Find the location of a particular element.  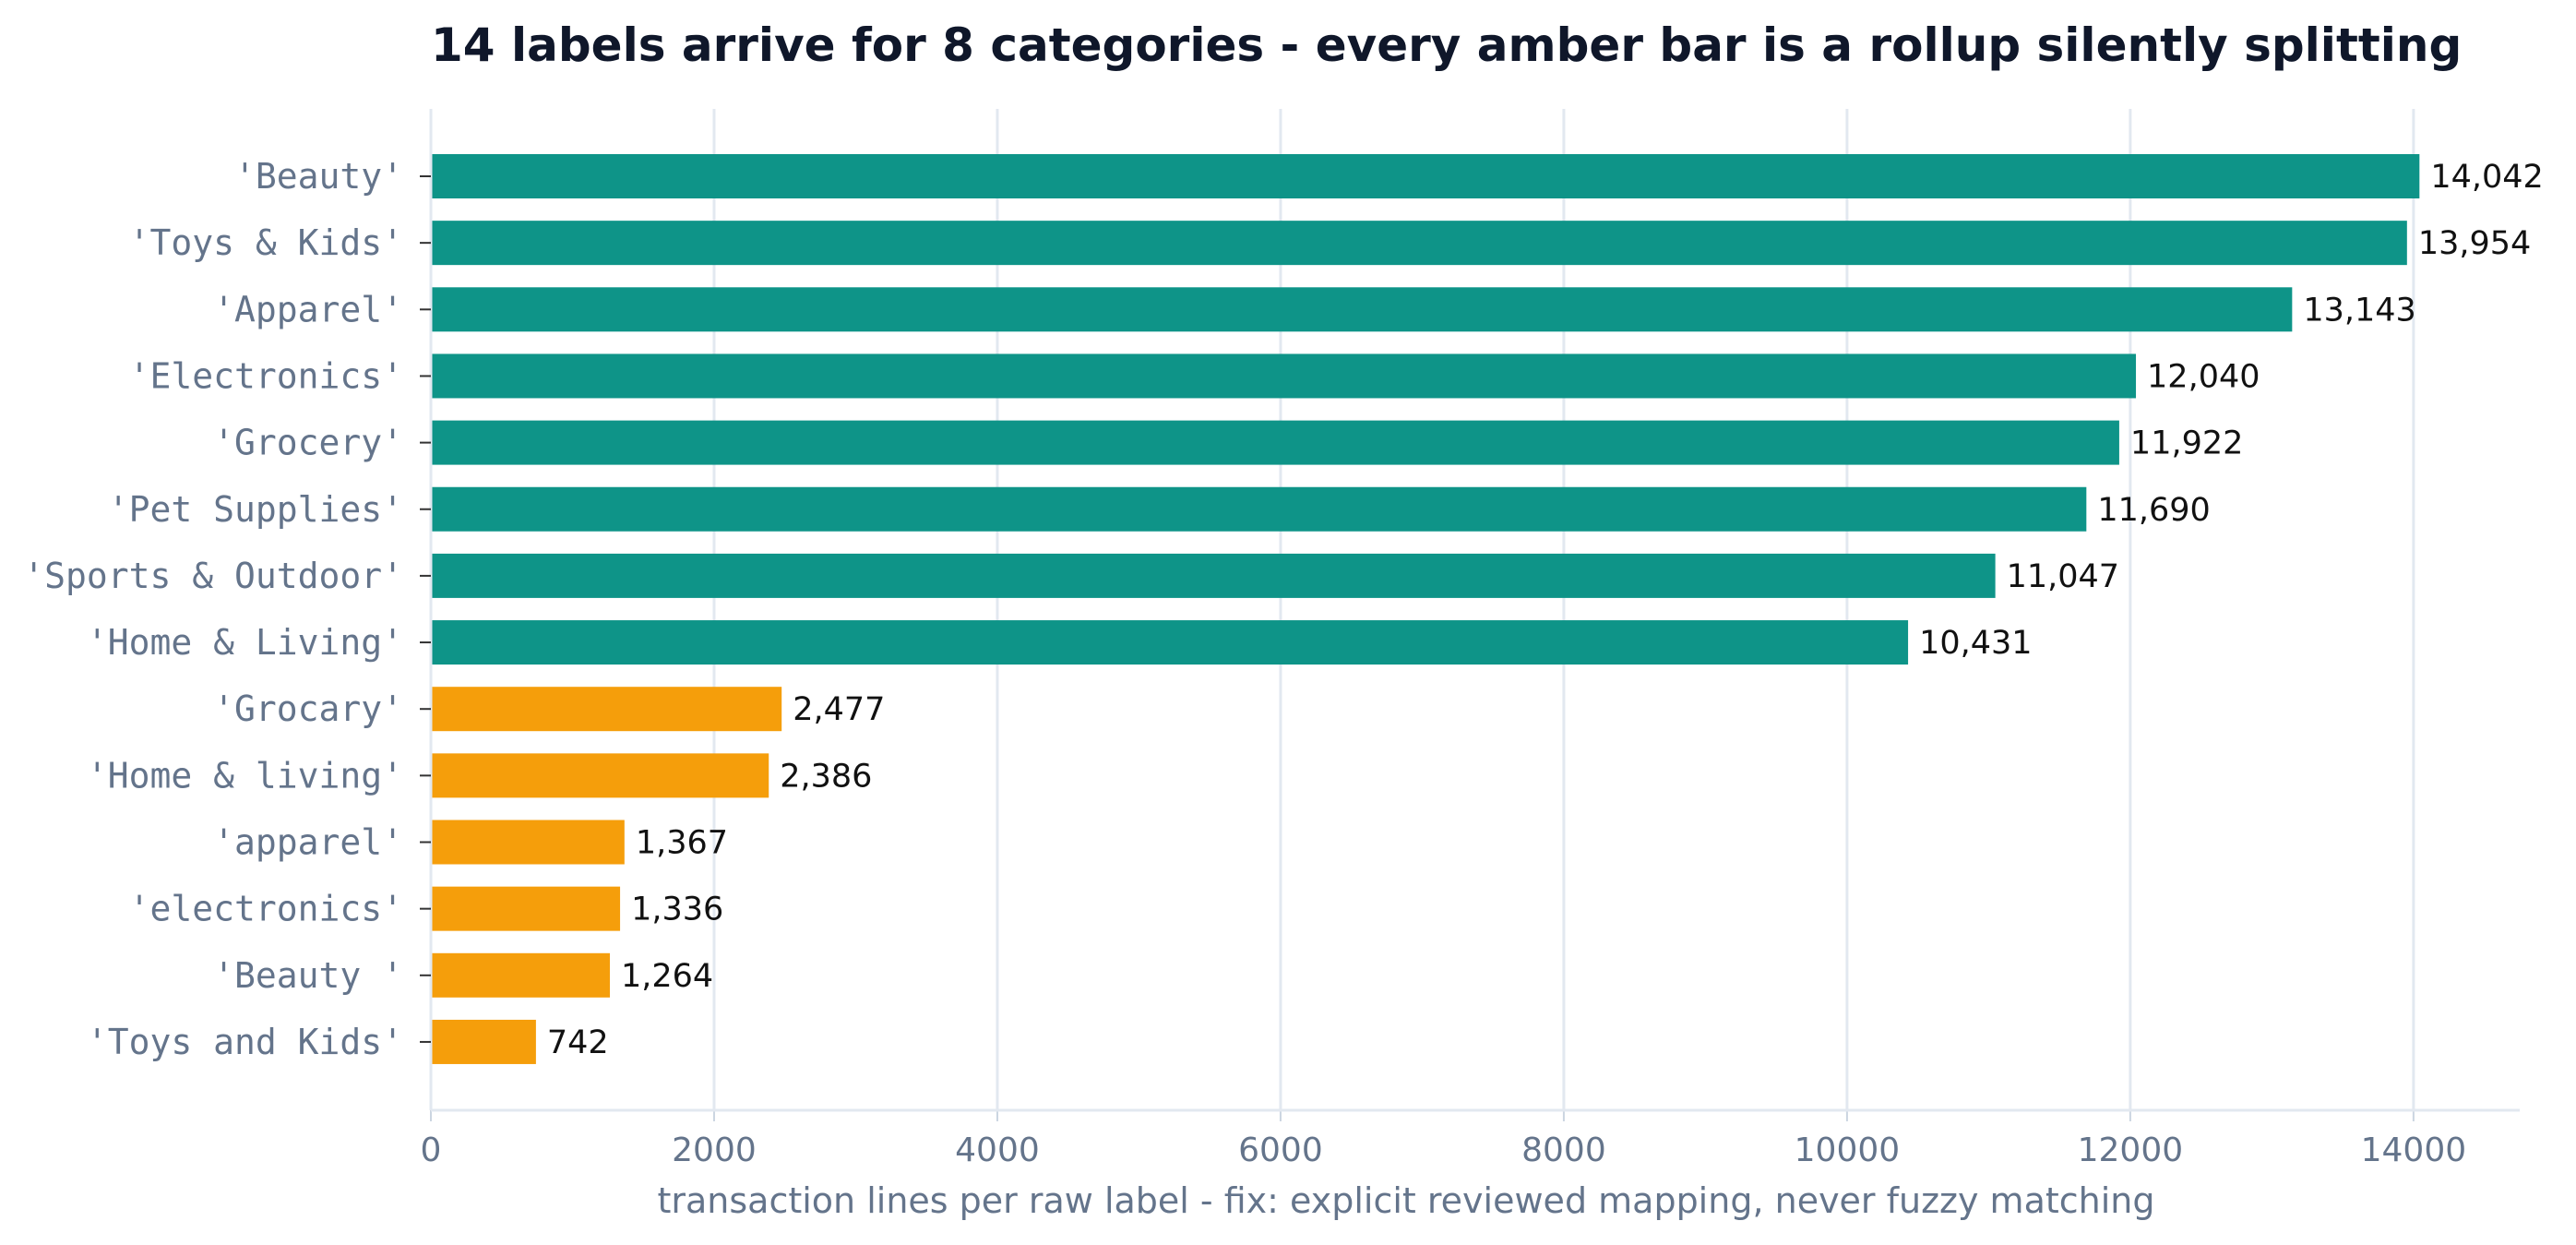

x-tick-label: 8000 is located at coordinates (1564, 1150).